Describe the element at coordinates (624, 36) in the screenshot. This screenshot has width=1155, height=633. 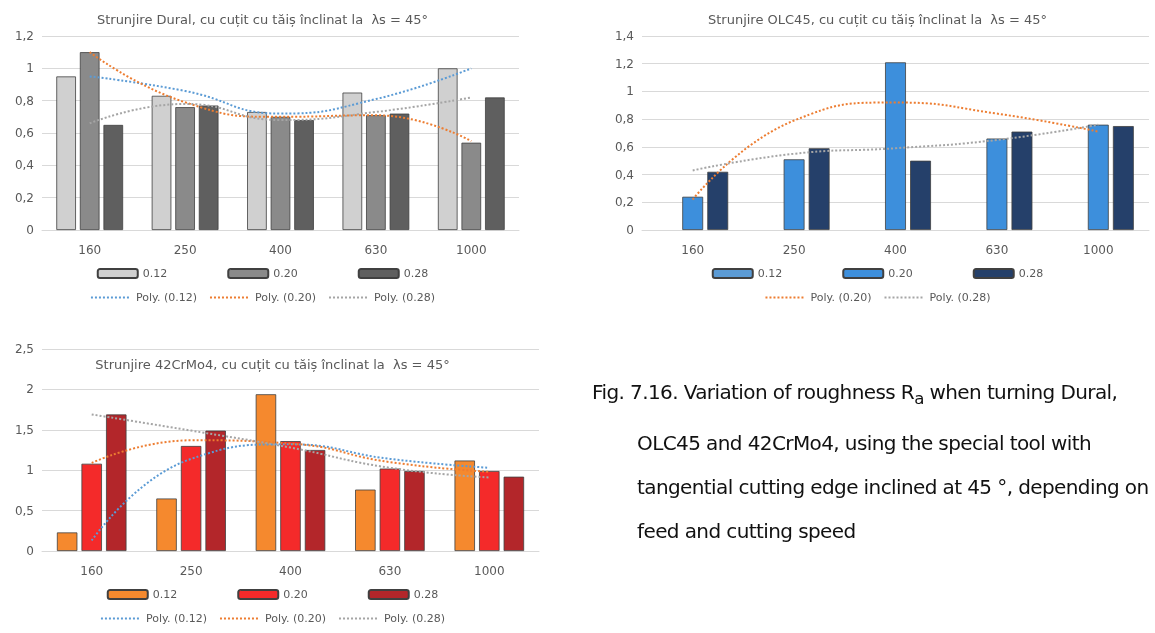
I see `y-tick-label: 1,4` at that location.